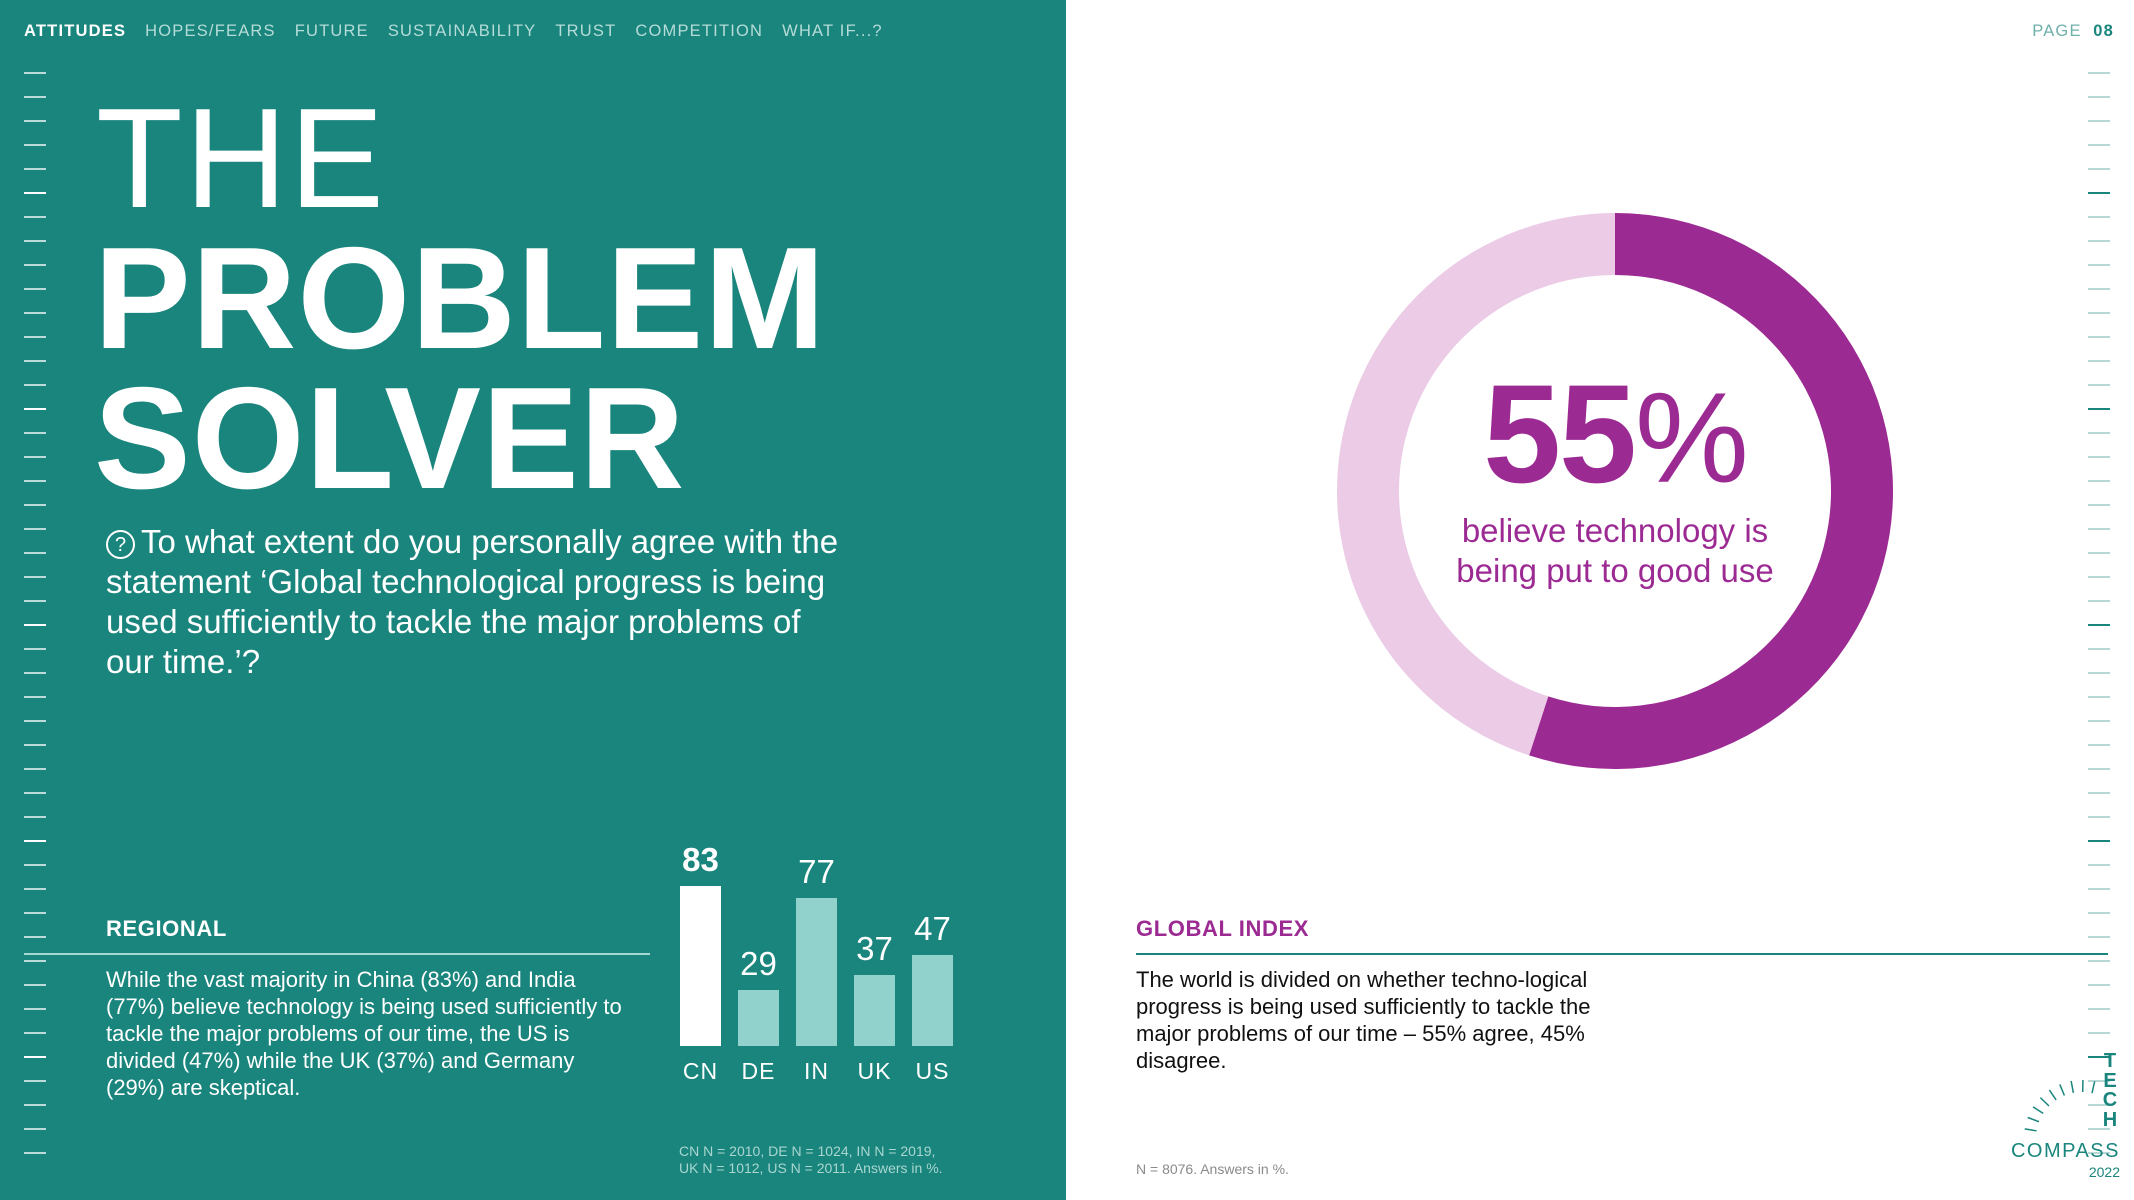 This screenshot has height=1200, width=2134. What do you see at coordinates (75, 31) in the screenshot?
I see `nav-item-attitudes: ATTITUDES` at bounding box center [75, 31].